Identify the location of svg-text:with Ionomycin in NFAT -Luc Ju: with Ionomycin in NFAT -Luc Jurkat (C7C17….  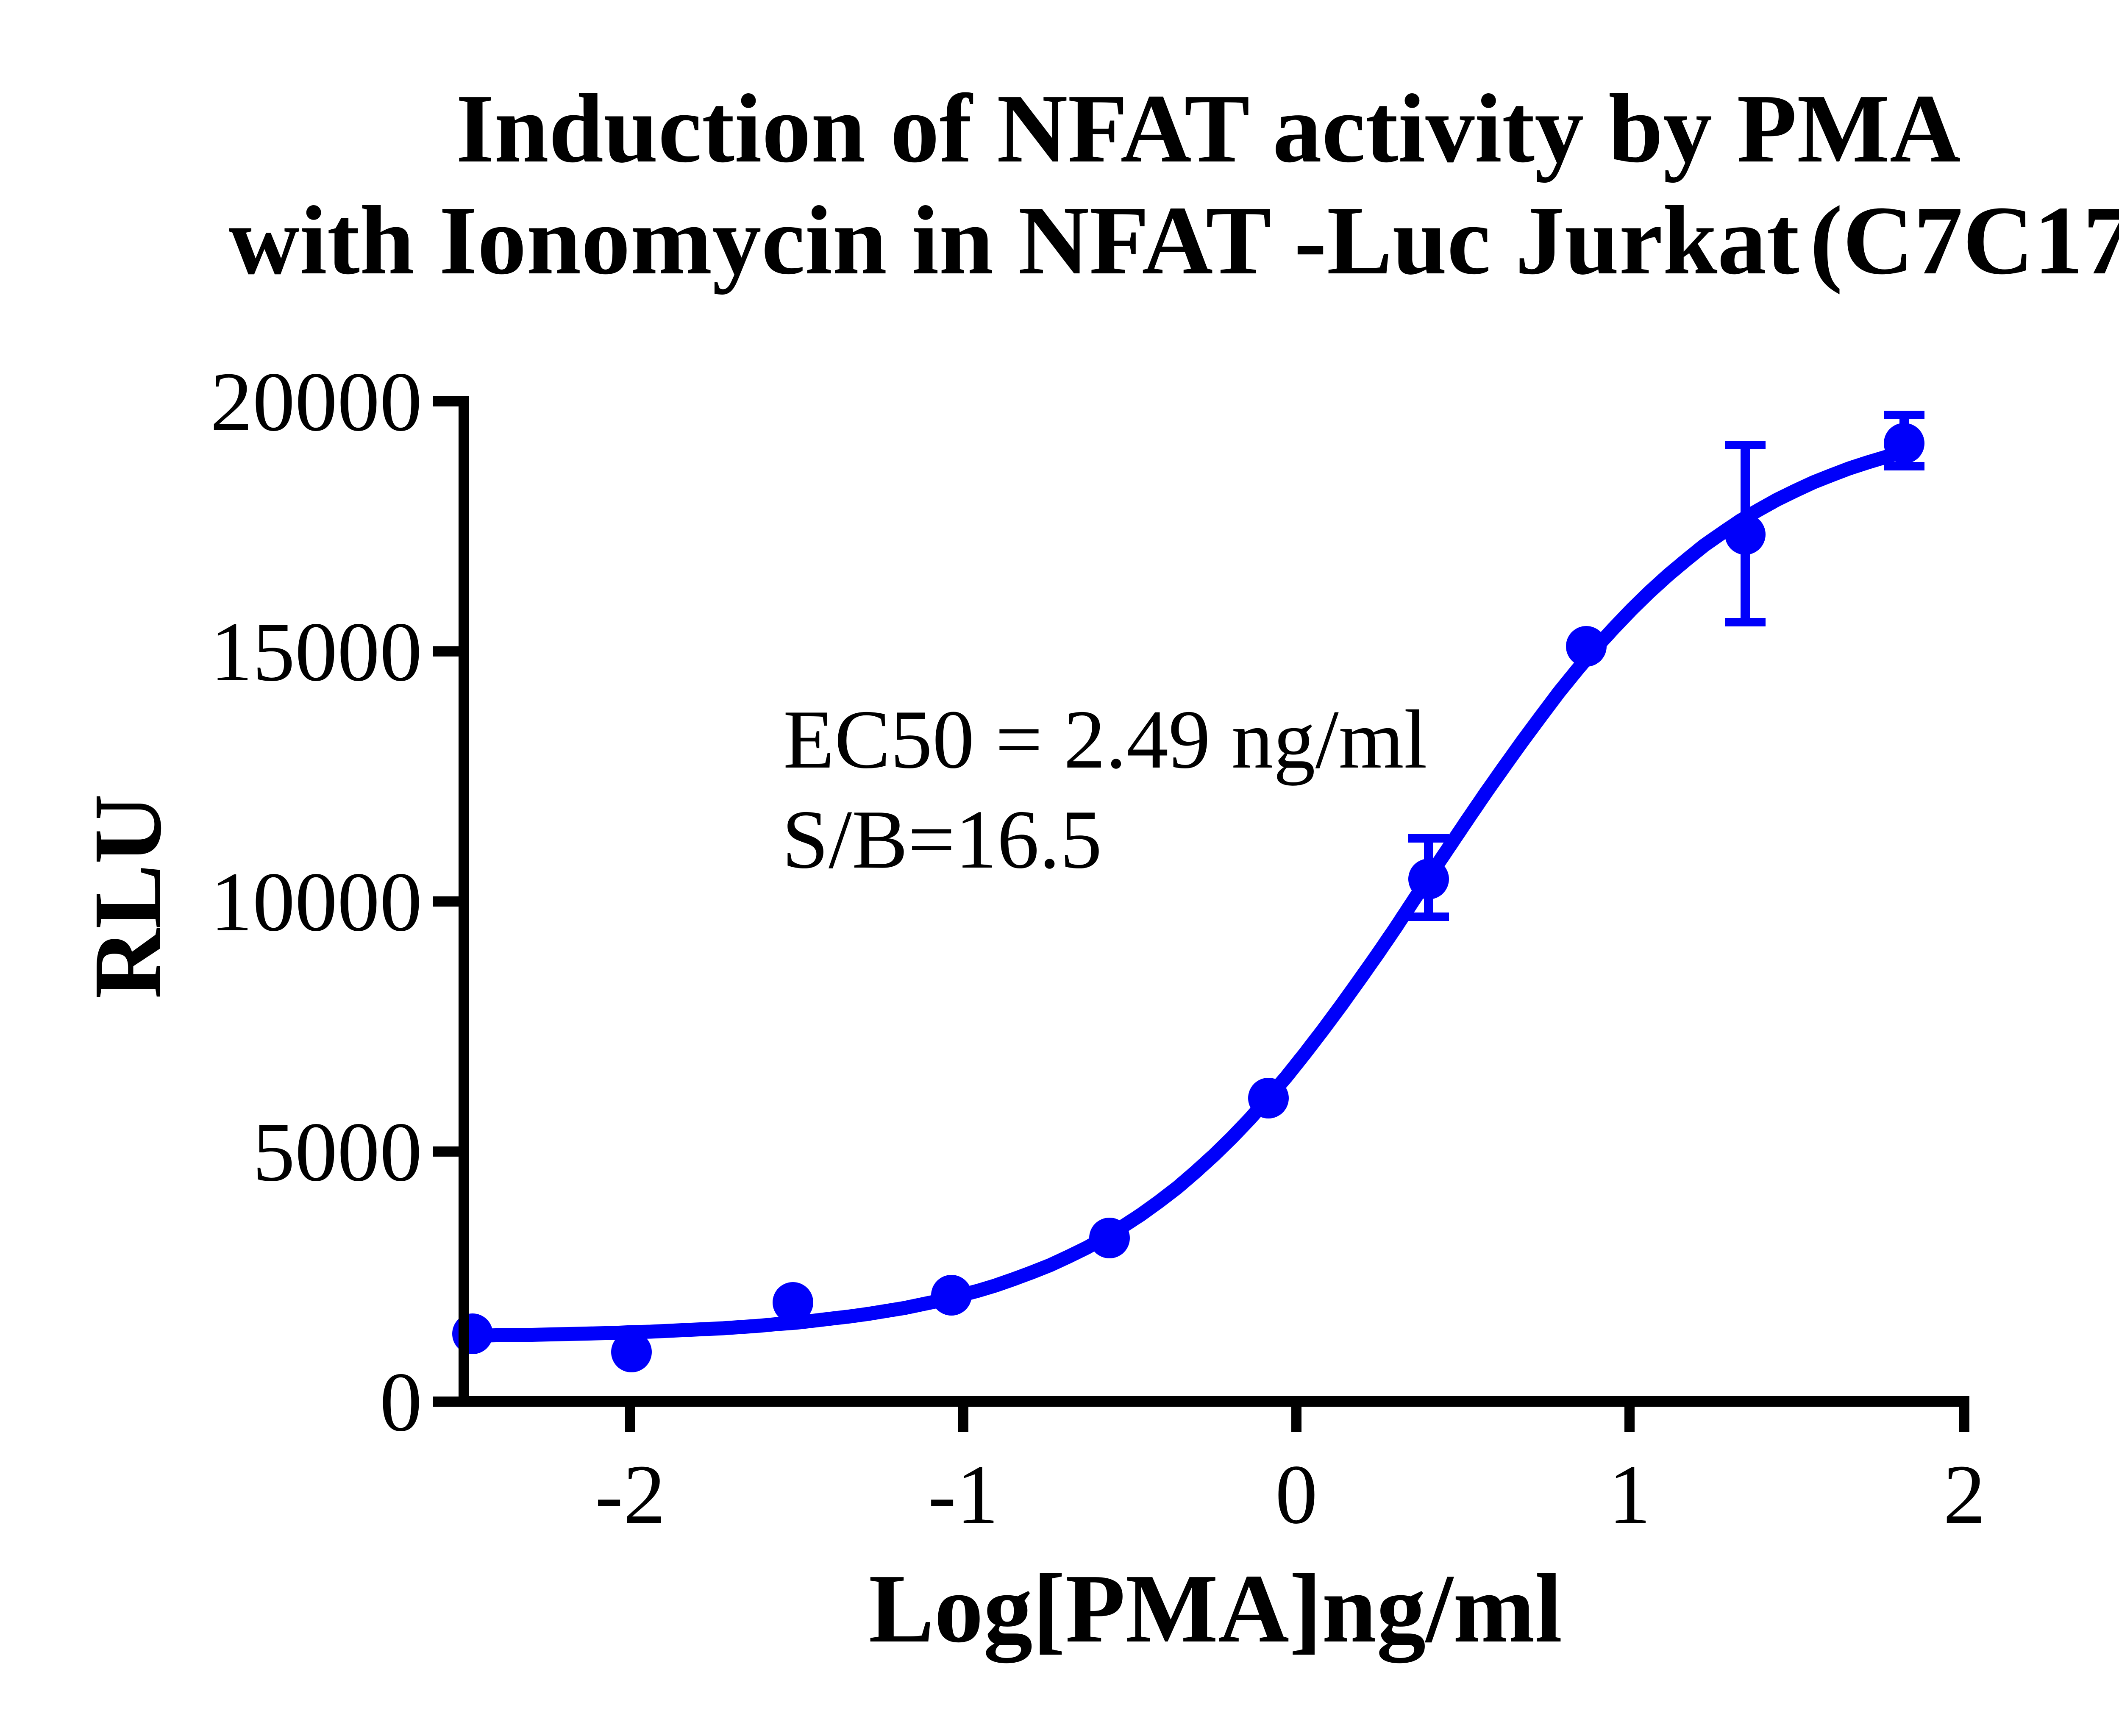
(1174, 240).